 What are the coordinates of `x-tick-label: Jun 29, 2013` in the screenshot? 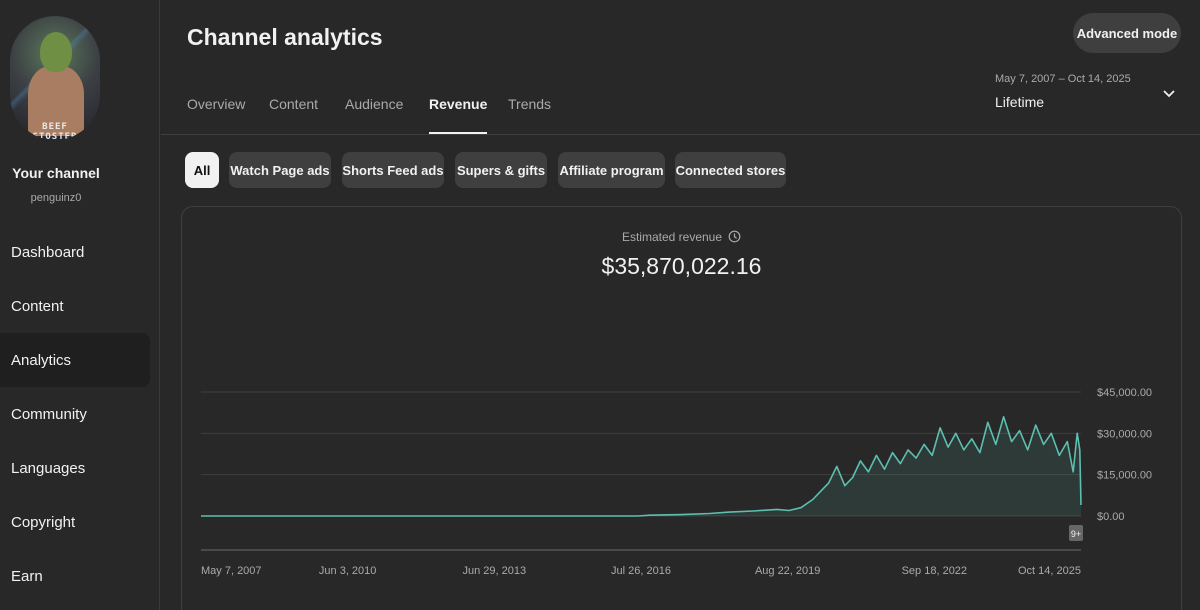 It's located at (495, 571).